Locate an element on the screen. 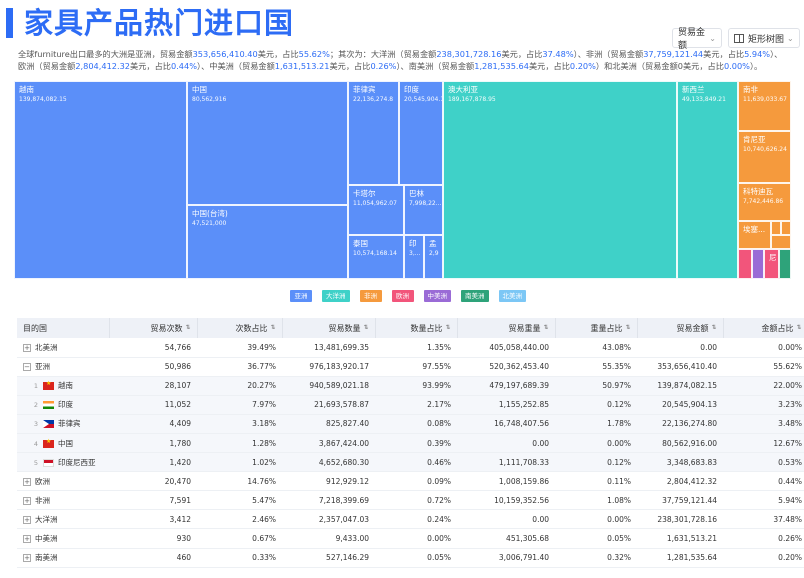 This screenshot has width=804, height=578. treemap-tile: 新西兰 49,133,849.21 is located at coordinates (707, 180).